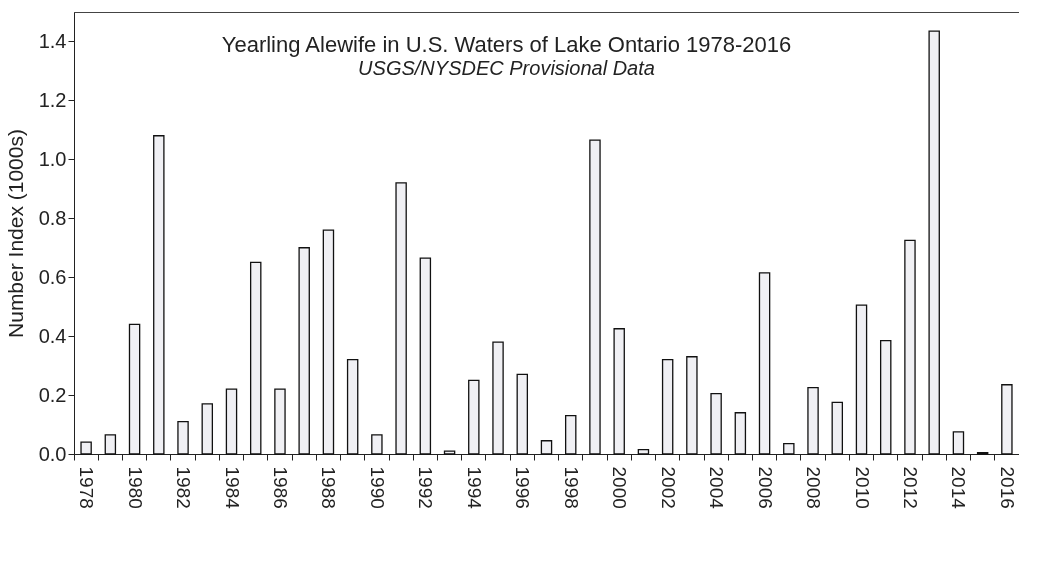  Describe the element at coordinates (52, 335) in the screenshot. I see `y-tick-label: 0.4` at that location.